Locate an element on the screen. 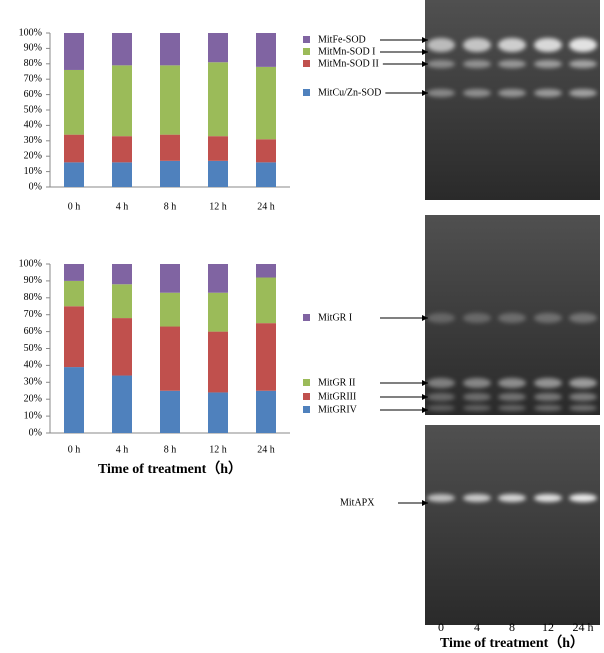 This screenshot has width=604, height=653. gel-lane-label: 8 is located at coordinates (512, 627).